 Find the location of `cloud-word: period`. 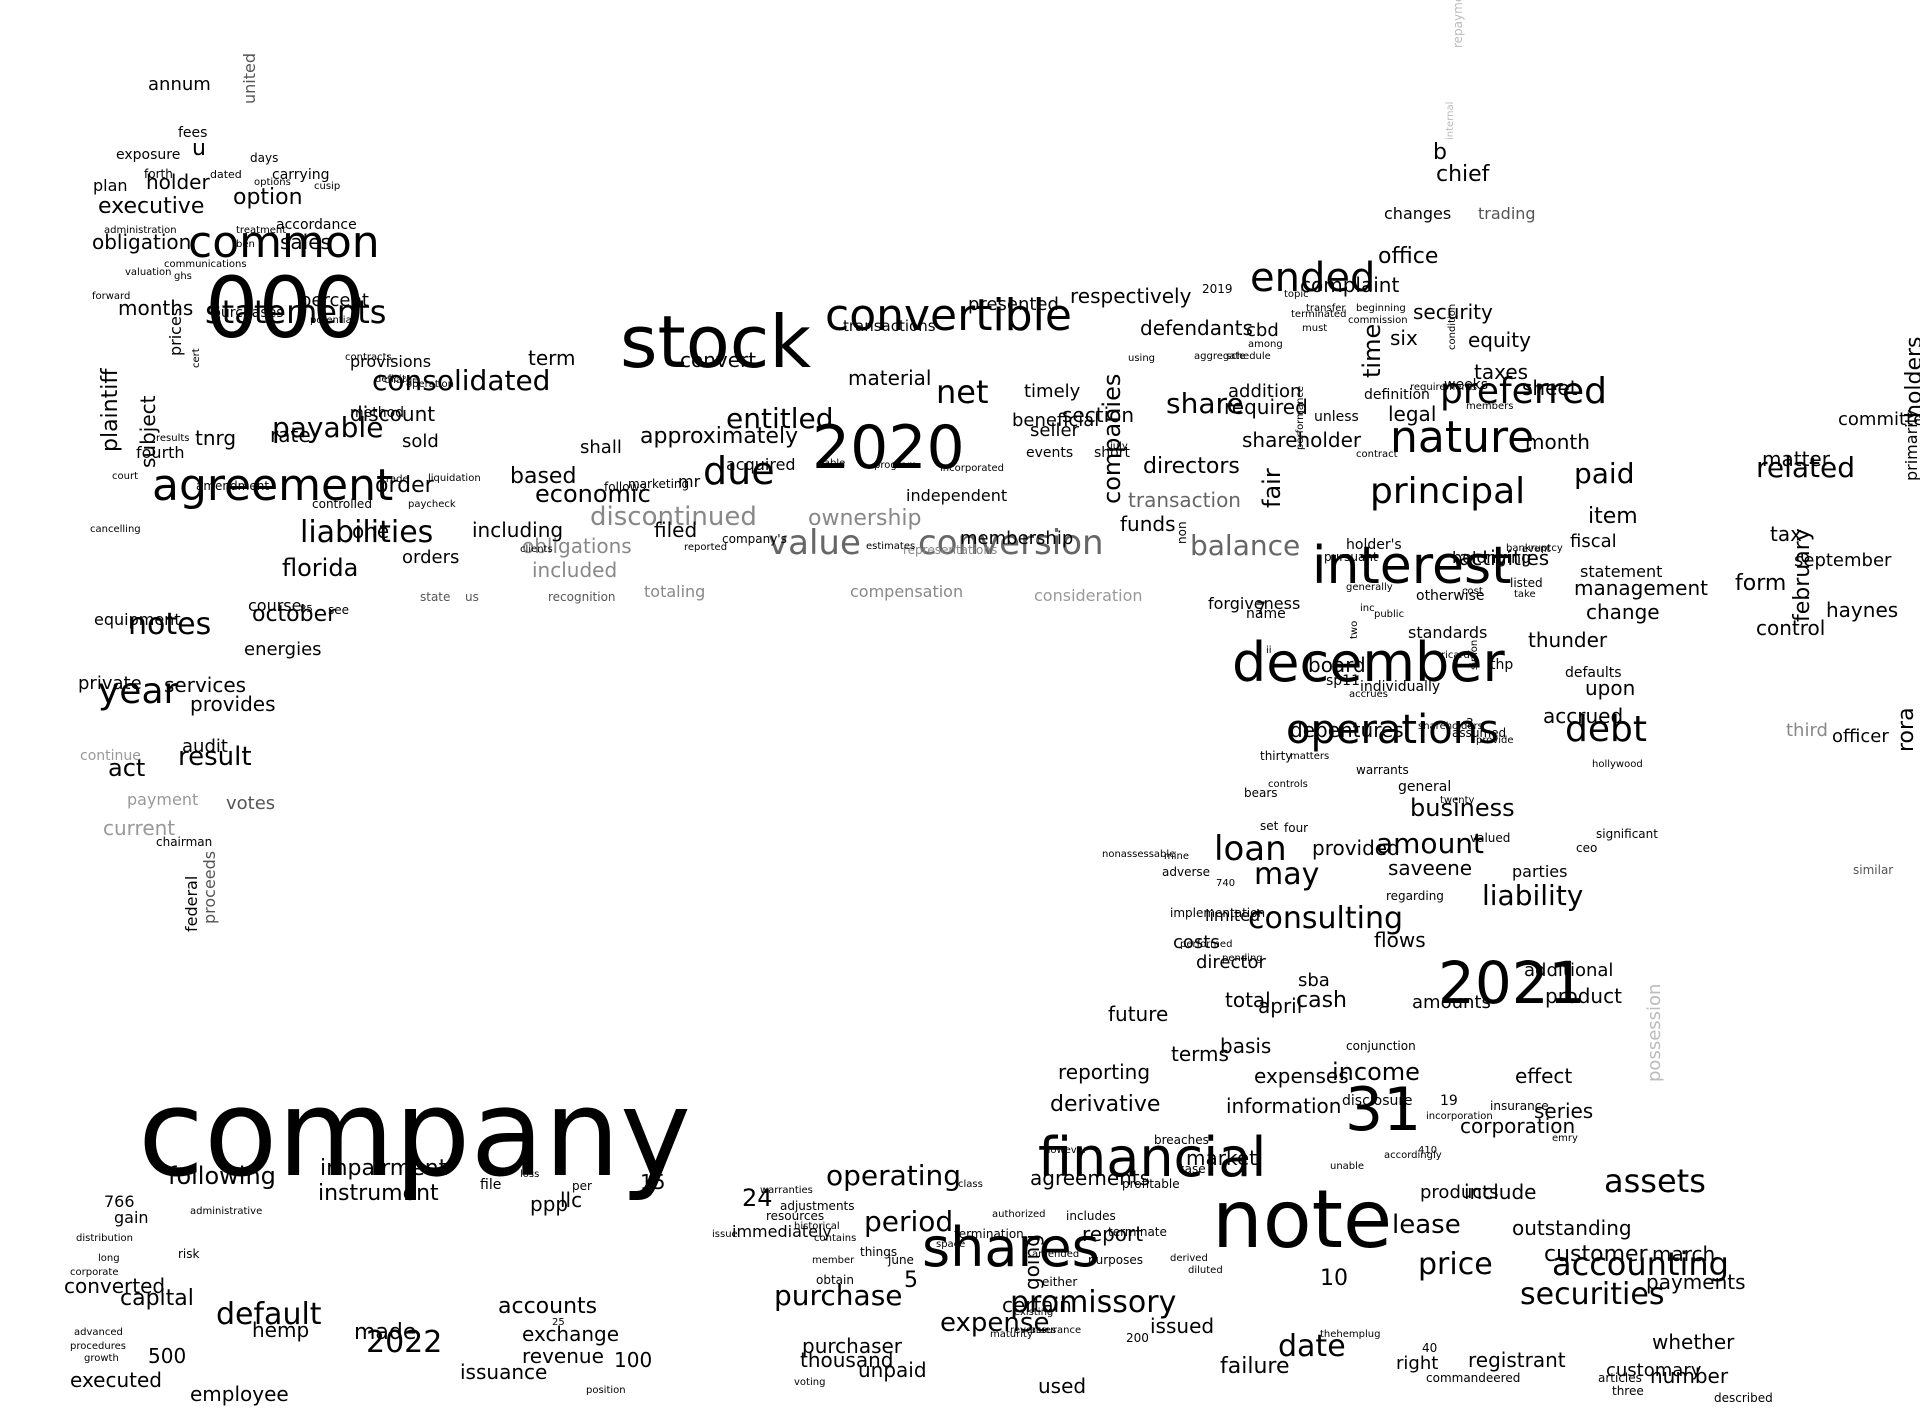

cloud-word: period is located at coordinates (909, 1221).